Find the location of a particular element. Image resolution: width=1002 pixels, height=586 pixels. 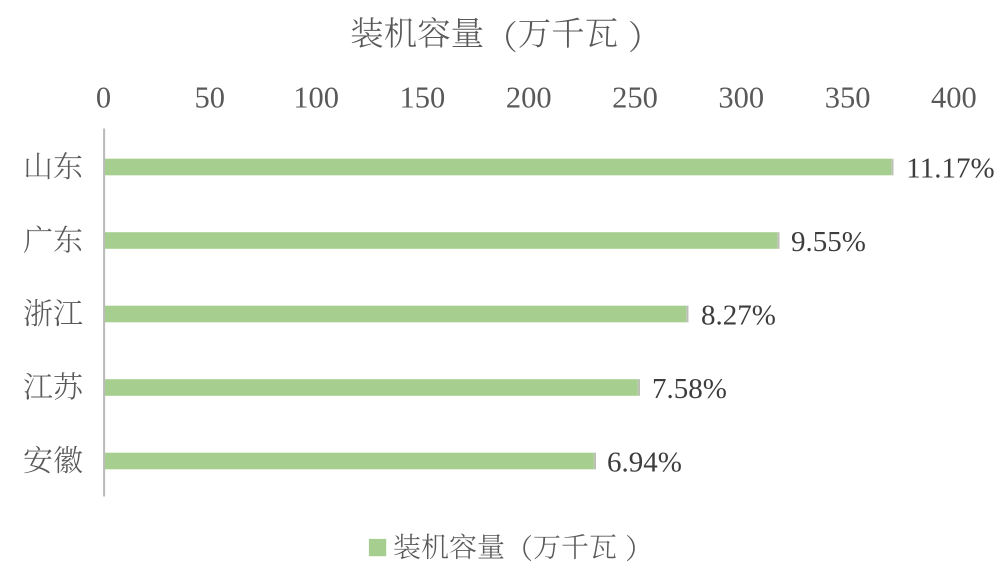

svg-text: 150 is located at coordinates (423, 98).